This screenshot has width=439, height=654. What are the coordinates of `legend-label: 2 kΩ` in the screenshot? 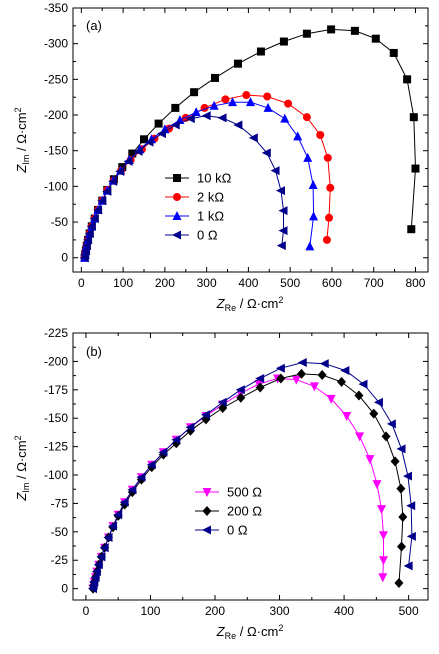 It's located at (210, 197).